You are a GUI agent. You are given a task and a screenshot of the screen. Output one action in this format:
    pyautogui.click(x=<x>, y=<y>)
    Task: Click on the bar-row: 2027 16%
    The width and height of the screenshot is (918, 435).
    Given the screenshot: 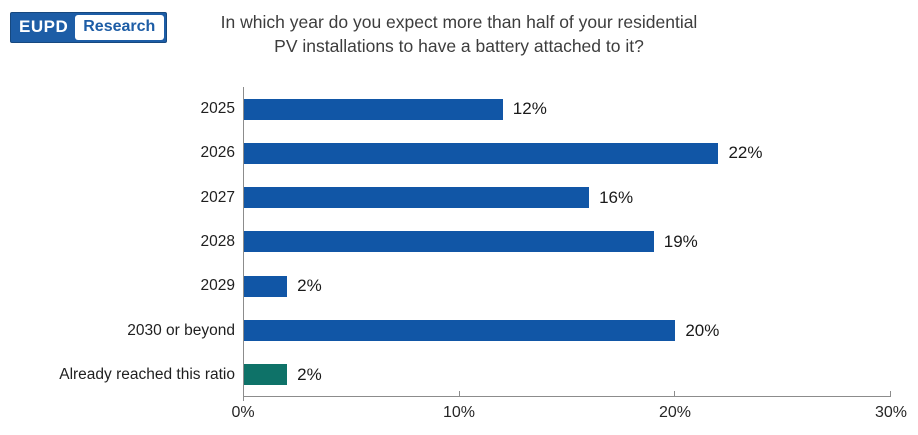 What is the action you would take?
    pyautogui.click(x=546, y=198)
    